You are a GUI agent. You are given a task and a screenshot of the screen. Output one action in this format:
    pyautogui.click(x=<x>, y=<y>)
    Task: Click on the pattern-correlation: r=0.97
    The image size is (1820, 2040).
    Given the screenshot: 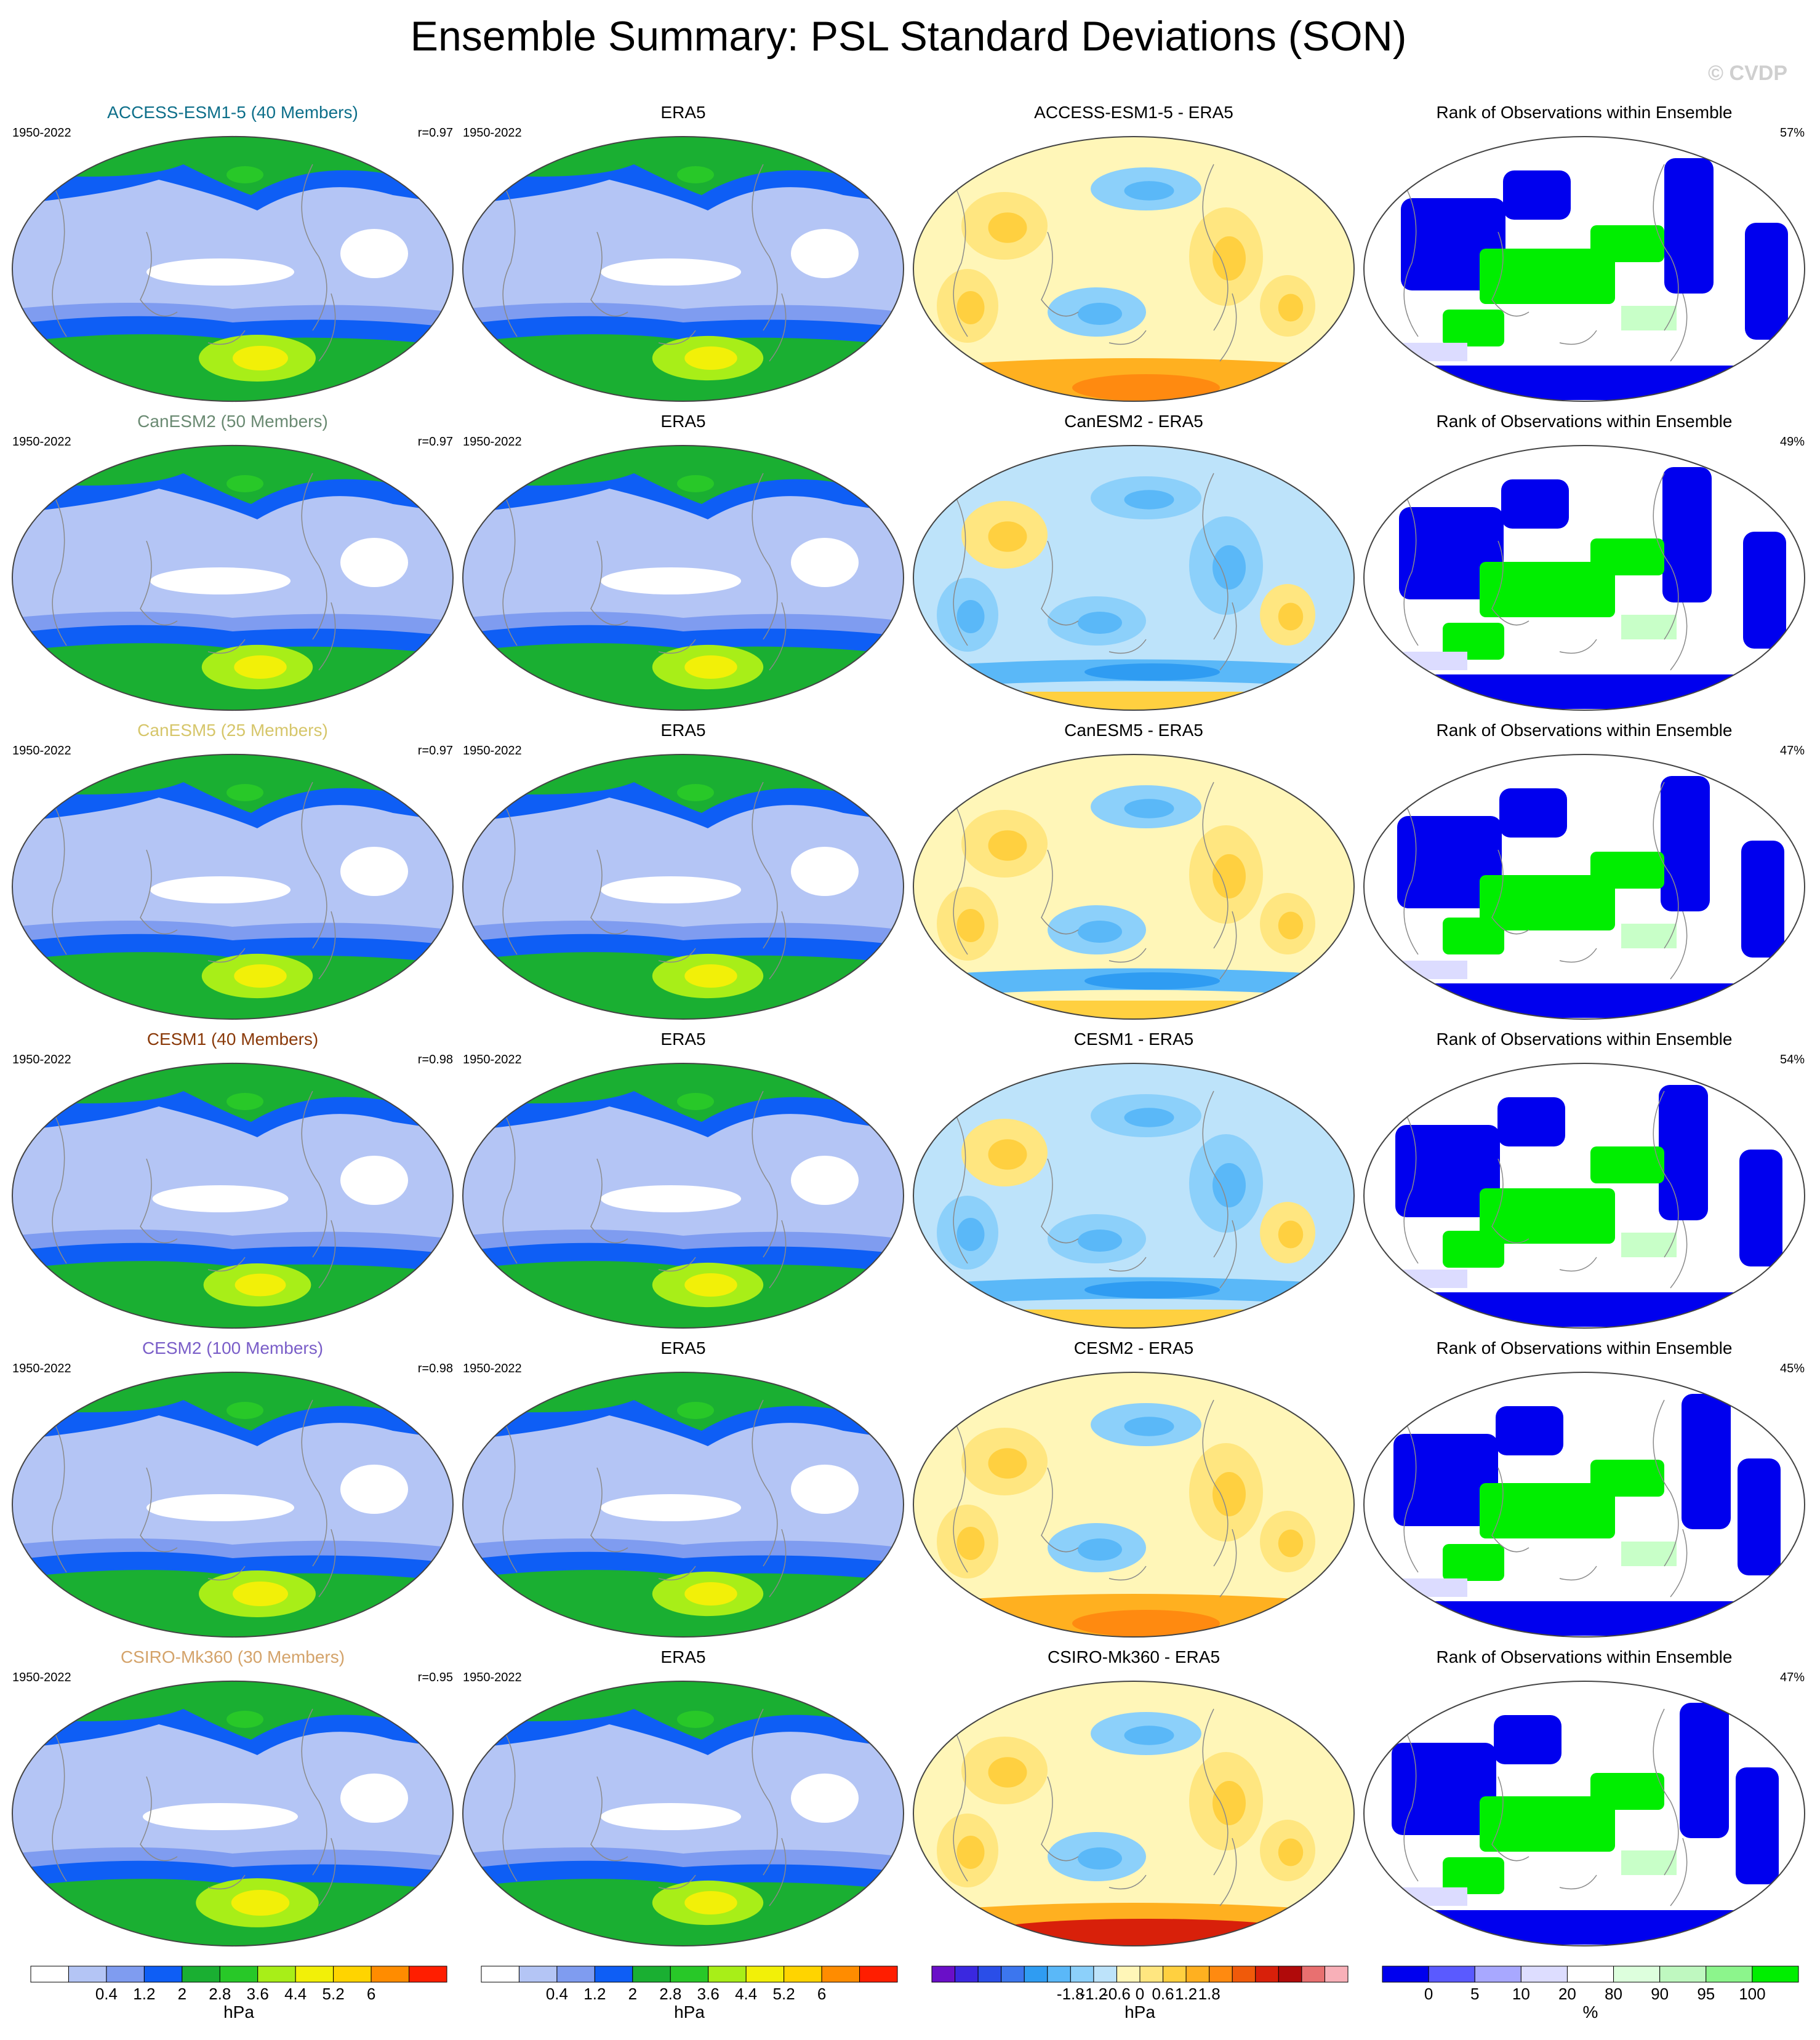 What is the action you would take?
    pyautogui.click(x=436, y=751)
    